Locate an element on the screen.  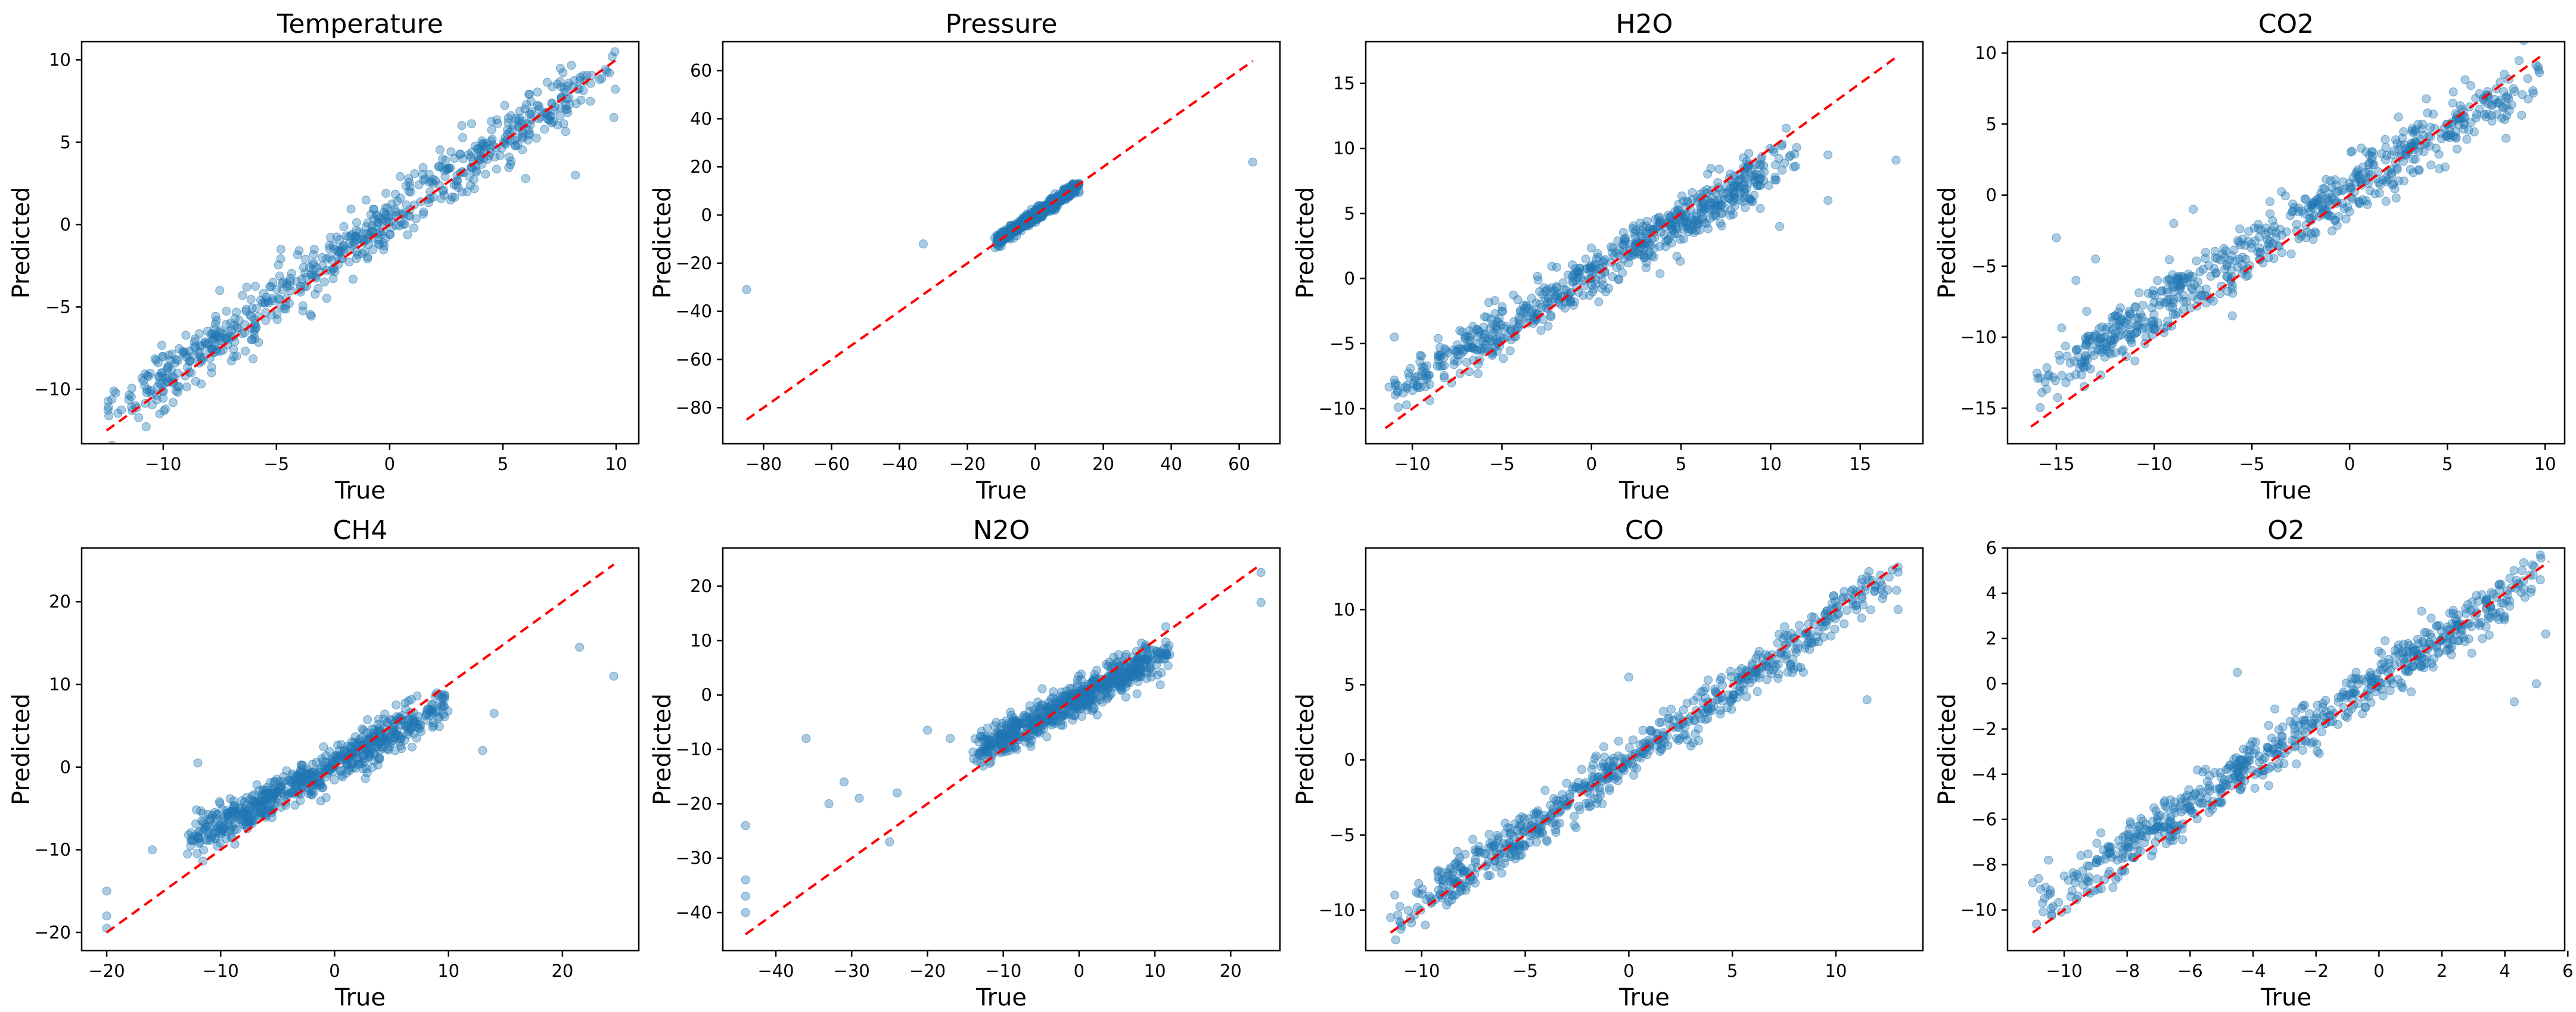
x-tick-label: −15 is located at coordinates (2056, 464).